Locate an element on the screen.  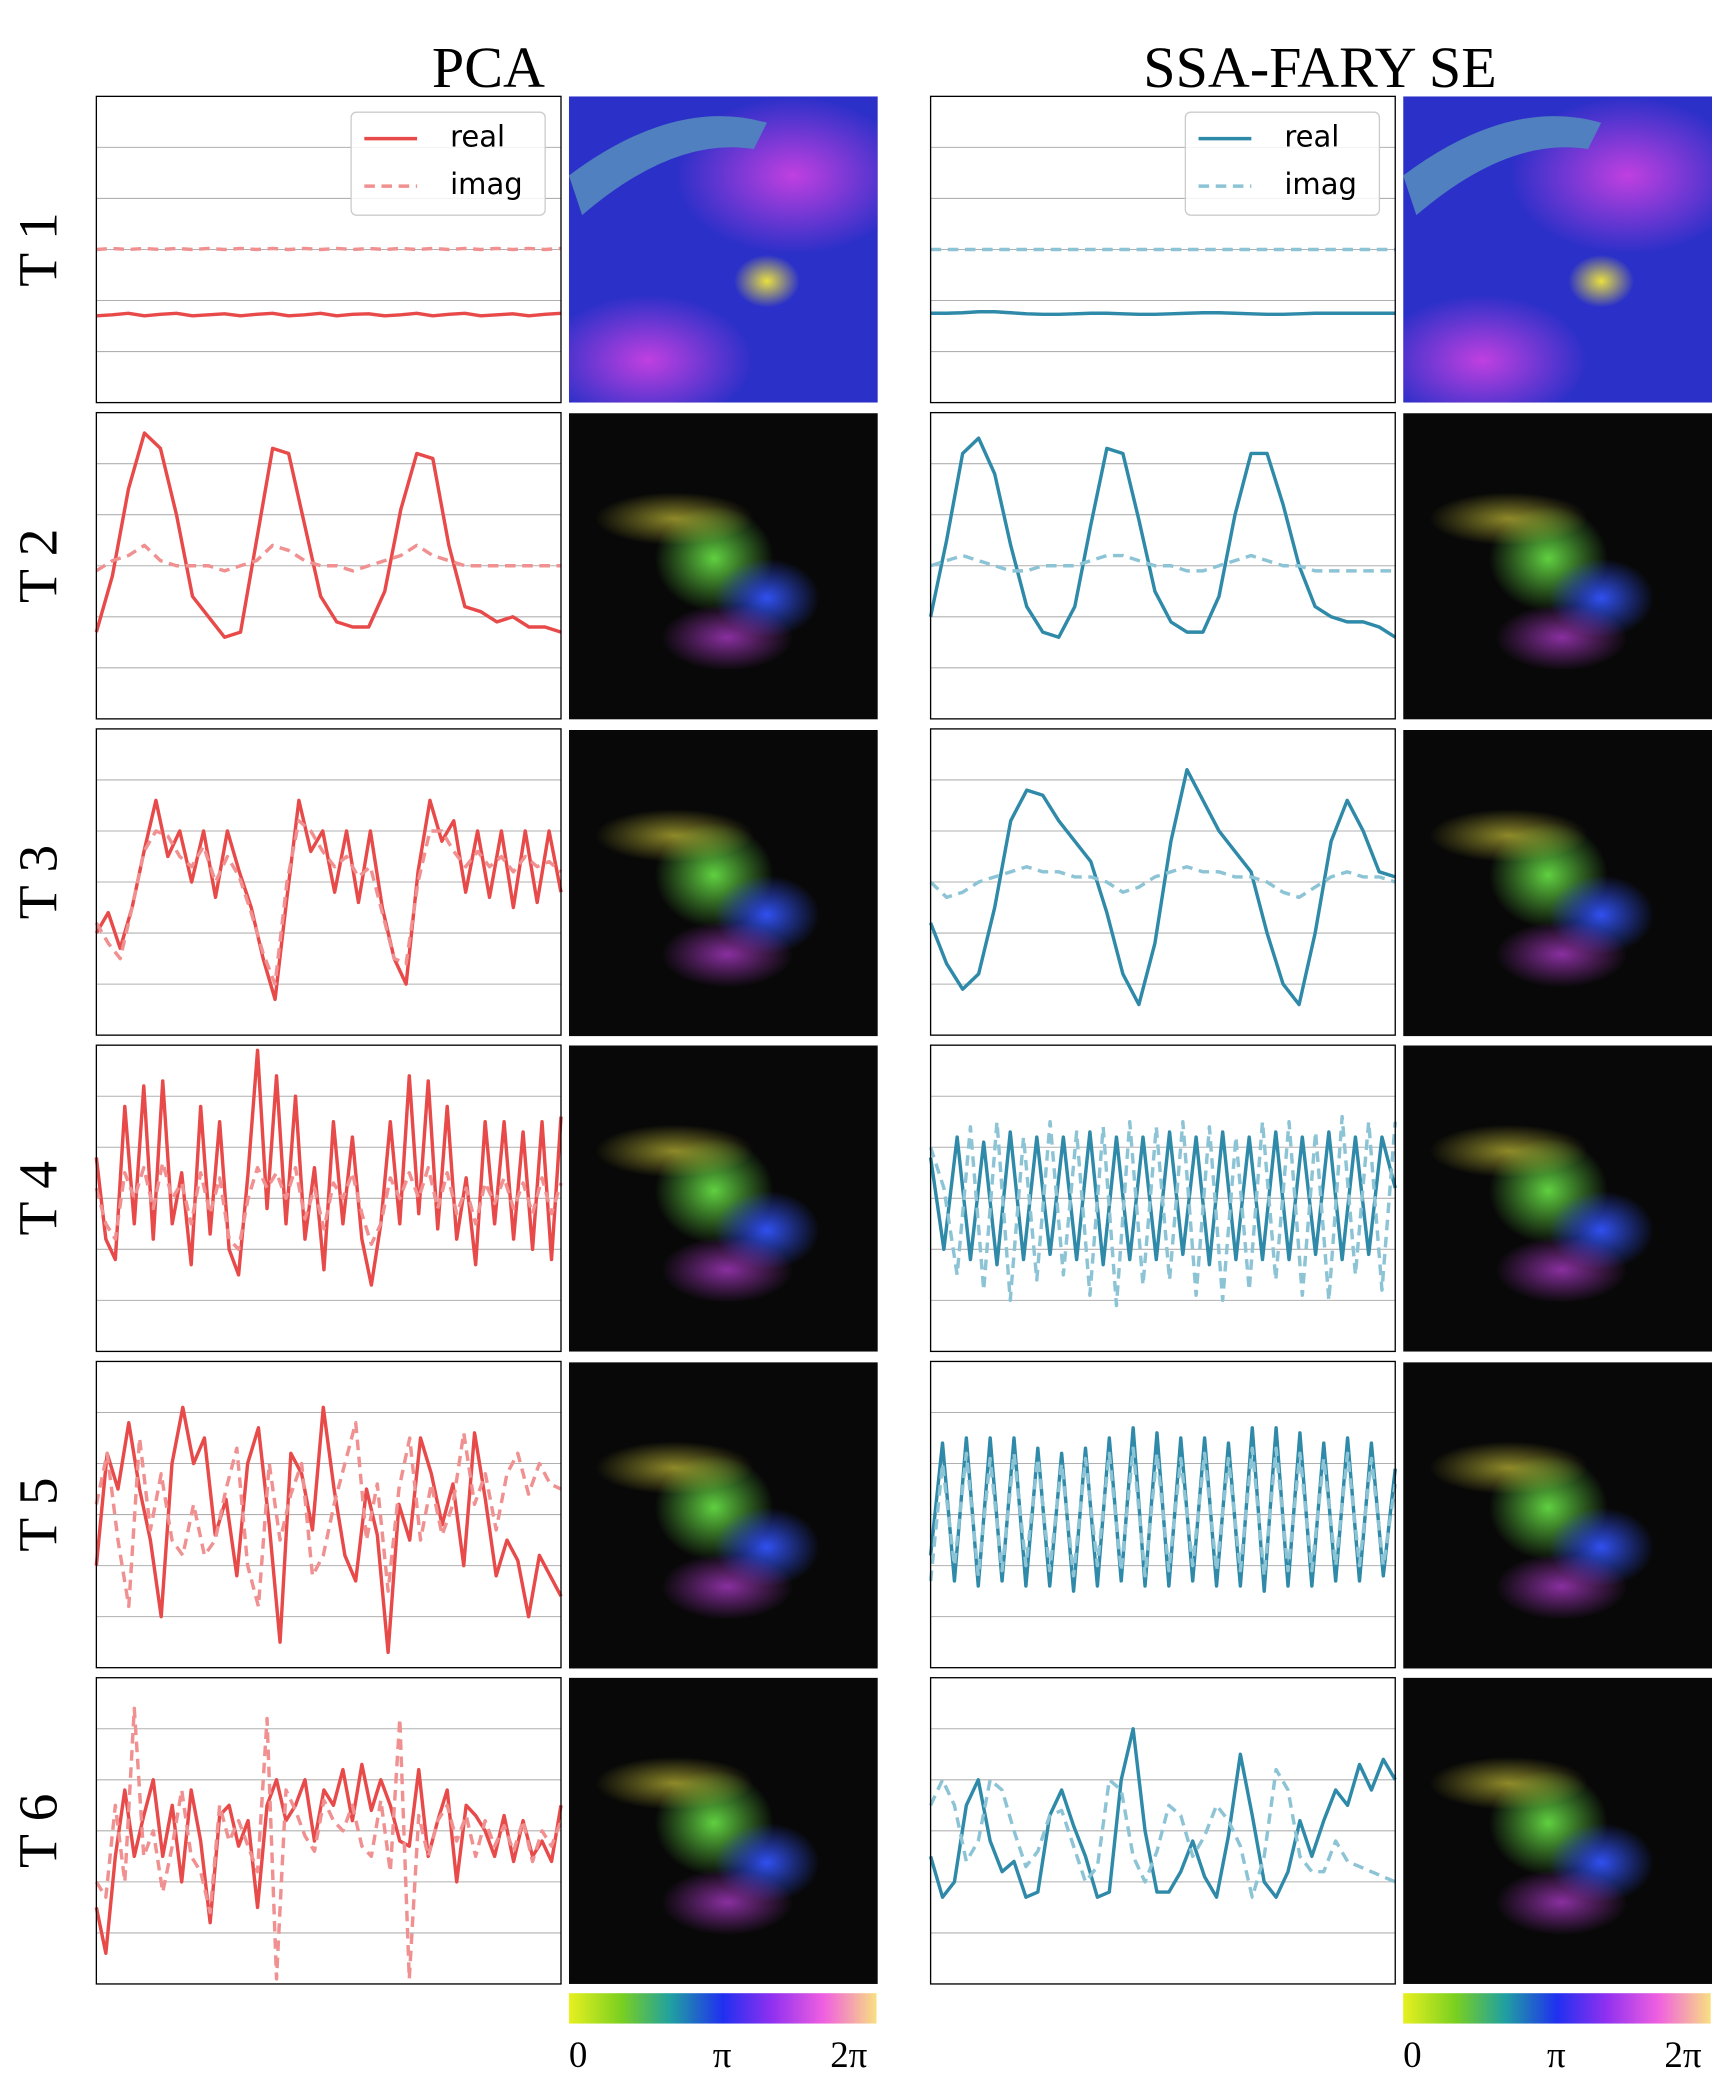
row-label: T 4 is located at coordinates (37, 1198).